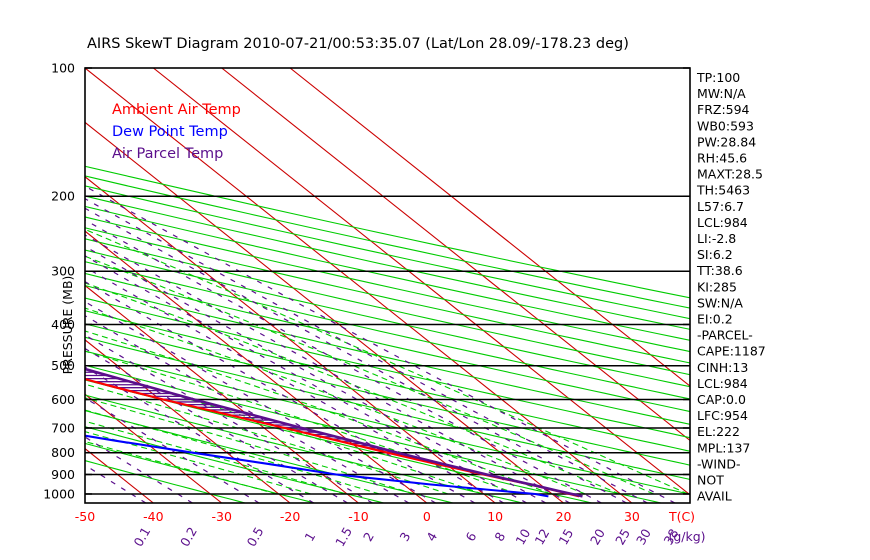 The image size is (870, 560). I want to click on bottom-temp-tick-20: 20, so click(564, 516).